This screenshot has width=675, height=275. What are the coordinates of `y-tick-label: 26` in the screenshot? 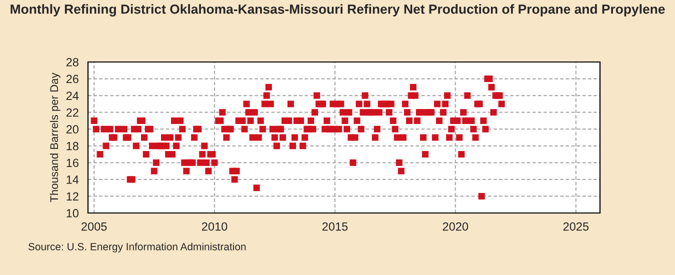 It's located at (72, 79).